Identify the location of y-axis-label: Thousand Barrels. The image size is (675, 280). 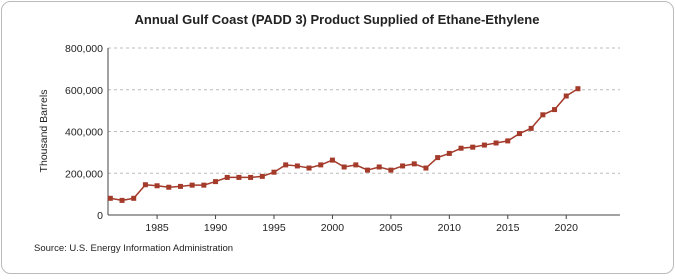
(44, 131).